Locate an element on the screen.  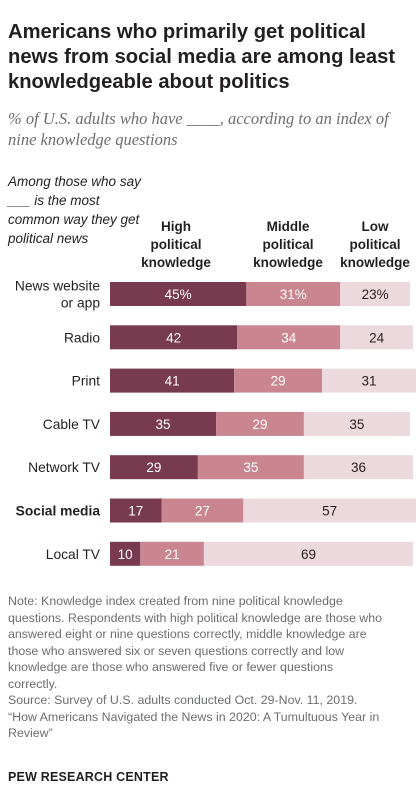
data-label-high: 45% is located at coordinates (178, 294).